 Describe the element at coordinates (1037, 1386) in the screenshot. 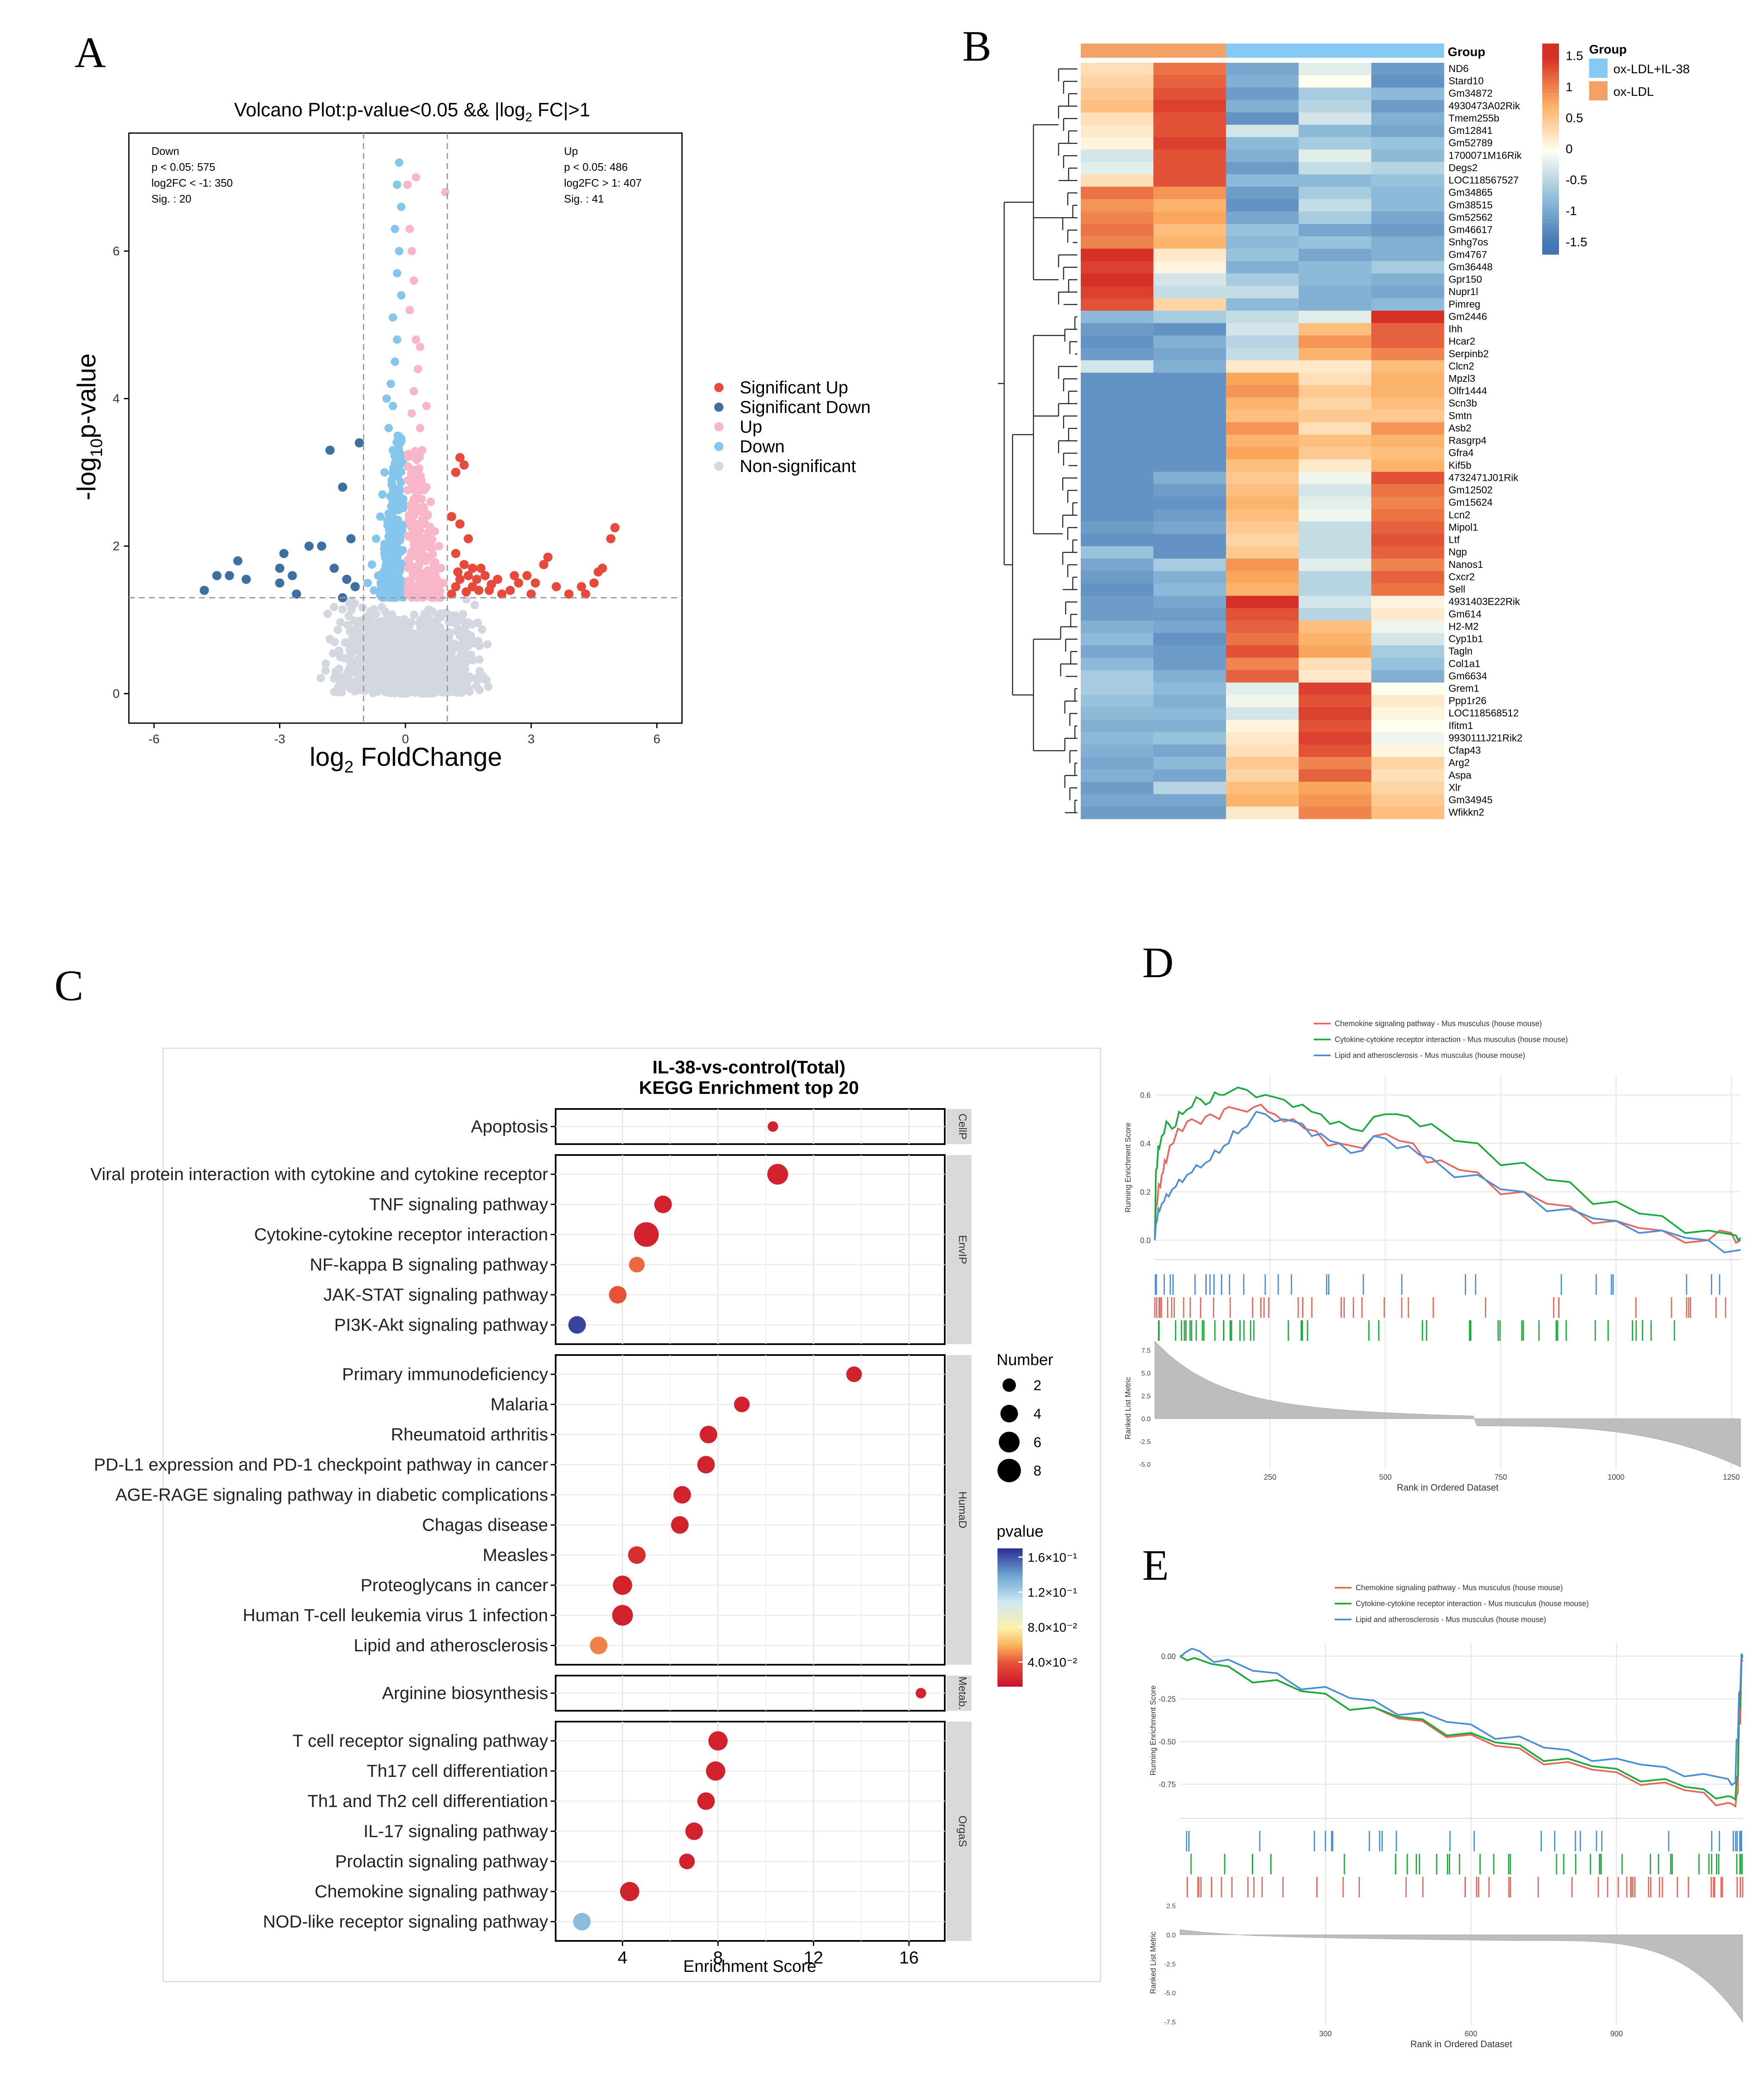

I see `size-legend-label: 2` at that location.